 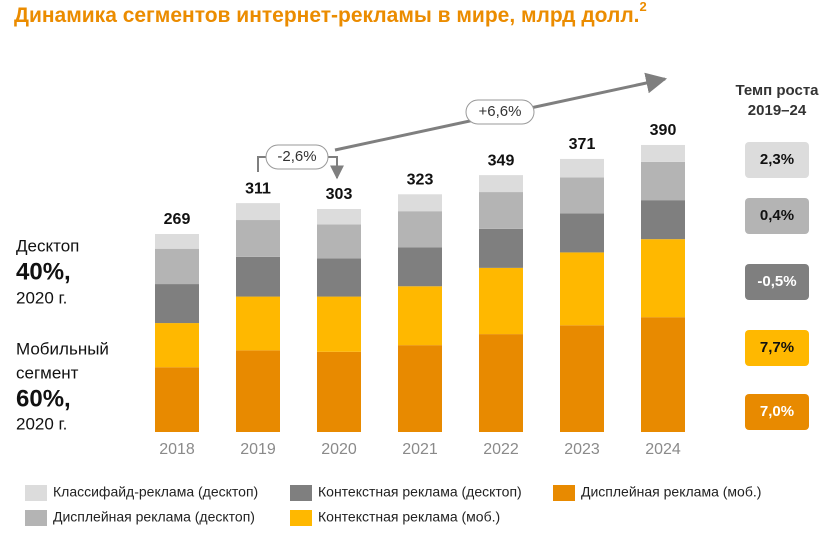 What do you see at coordinates (777, 90) in the screenshot?
I see `growth-header: Темп роста` at bounding box center [777, 90].